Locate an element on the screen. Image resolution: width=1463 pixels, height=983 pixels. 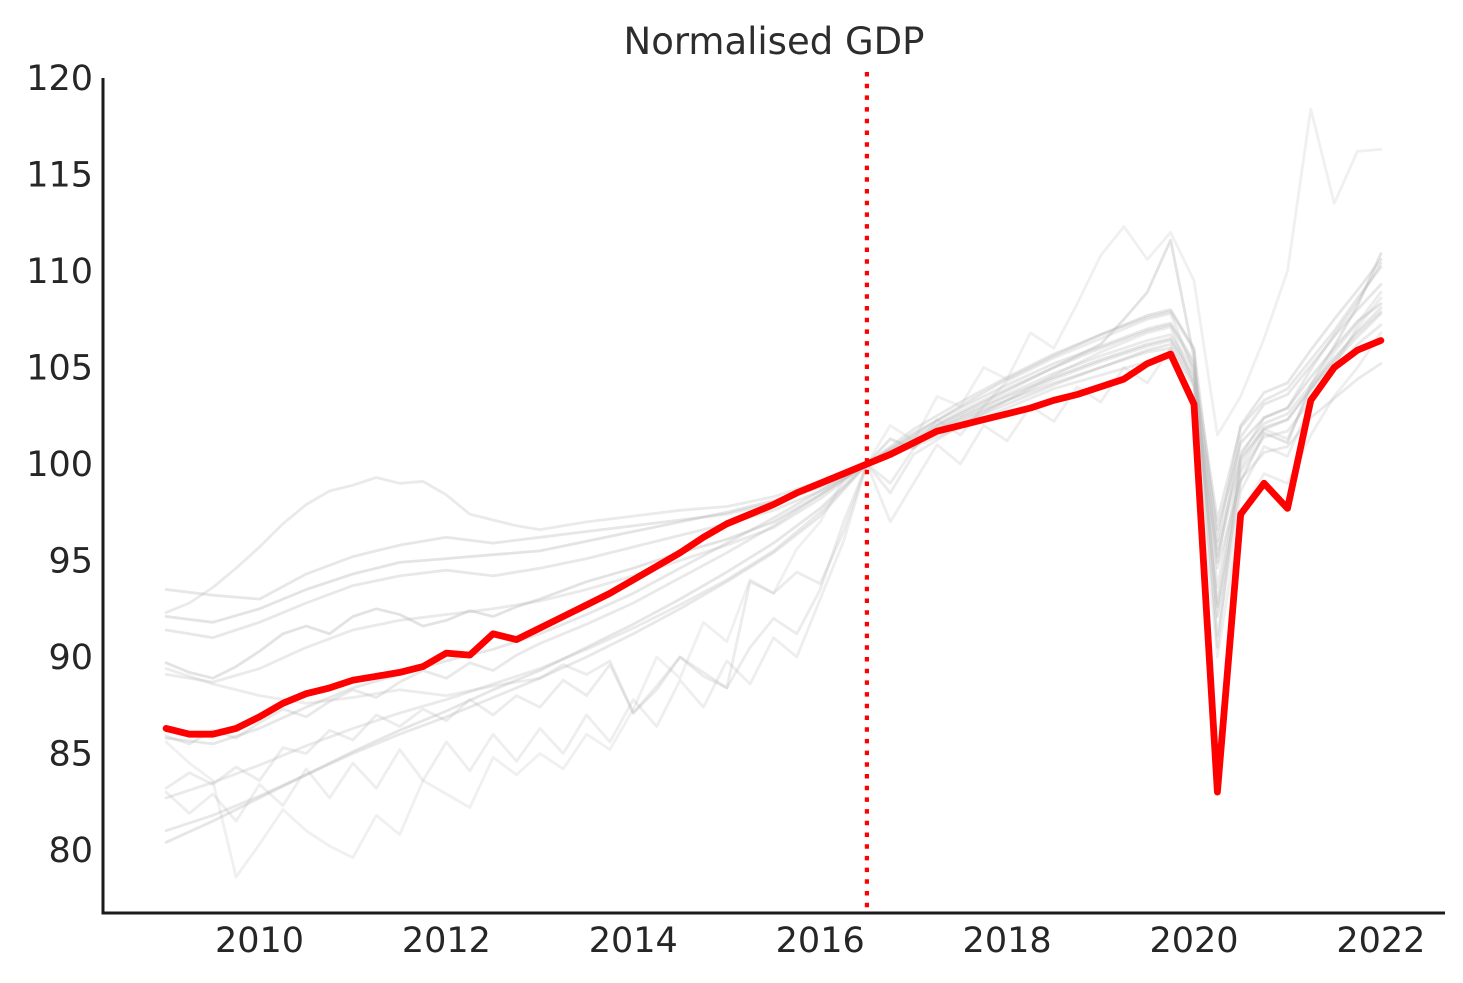
x-tick-label: 2014 is located at coordinates (633, 941).